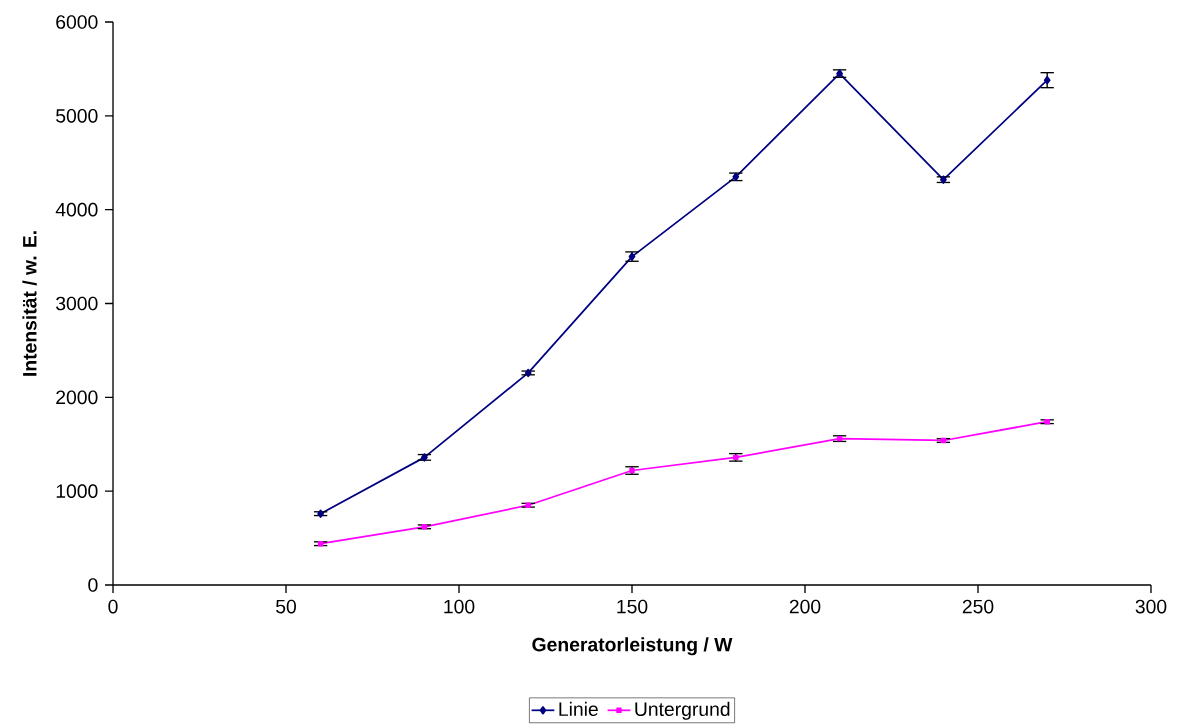 This screenshot has width=1179, height=725. I want to click on y-tick-label: 5000, so click(77, 115).